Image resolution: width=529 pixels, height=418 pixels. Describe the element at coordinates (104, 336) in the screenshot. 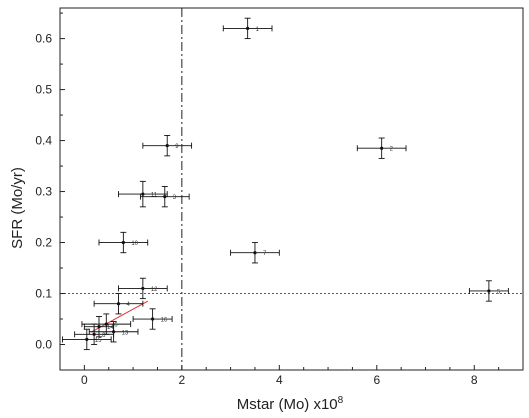

I see `point-label-8: 8` at that location.